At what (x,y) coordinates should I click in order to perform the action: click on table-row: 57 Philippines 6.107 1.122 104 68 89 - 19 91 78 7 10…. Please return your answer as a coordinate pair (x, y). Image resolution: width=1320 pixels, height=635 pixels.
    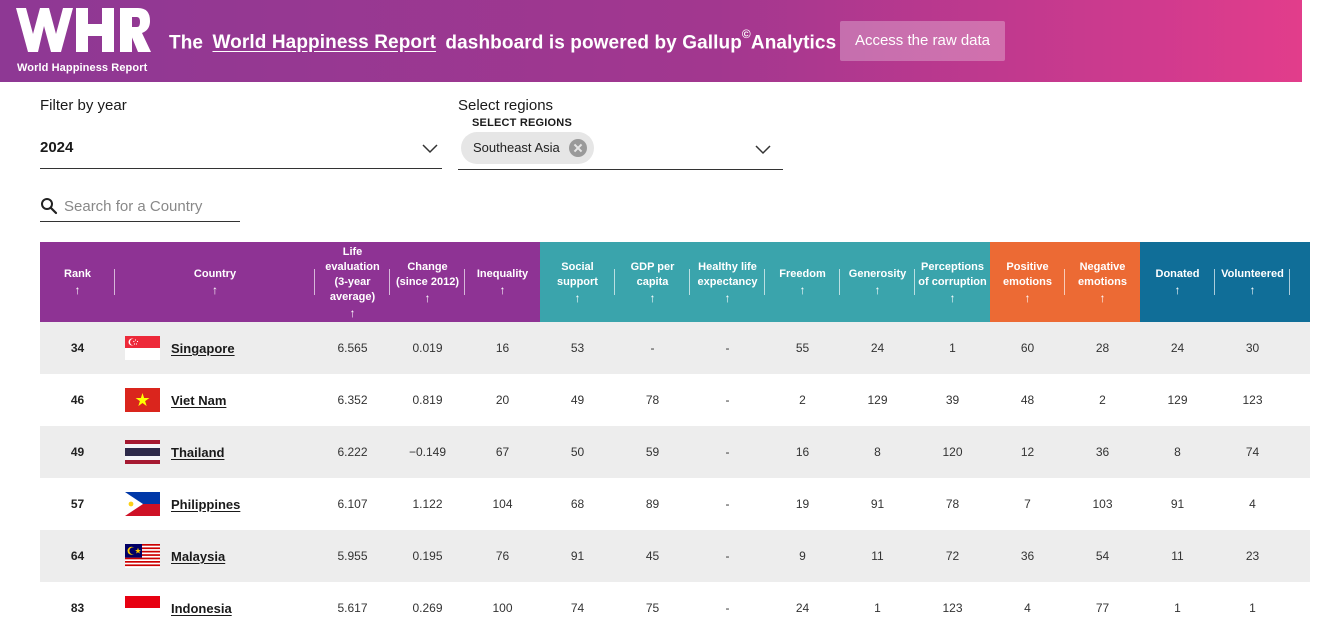
    Looking at the image, I should click on (675, 504).